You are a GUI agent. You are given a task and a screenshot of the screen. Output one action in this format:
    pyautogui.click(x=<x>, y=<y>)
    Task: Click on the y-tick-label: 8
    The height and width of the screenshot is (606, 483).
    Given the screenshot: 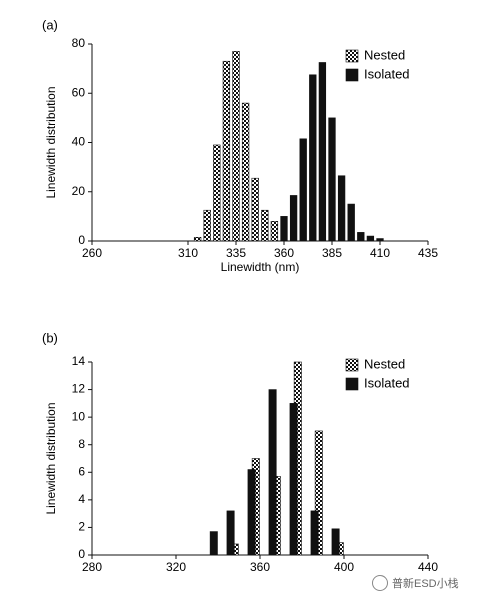 What is the action you would take?
    pyautogui.click(x=81, y=444)
    